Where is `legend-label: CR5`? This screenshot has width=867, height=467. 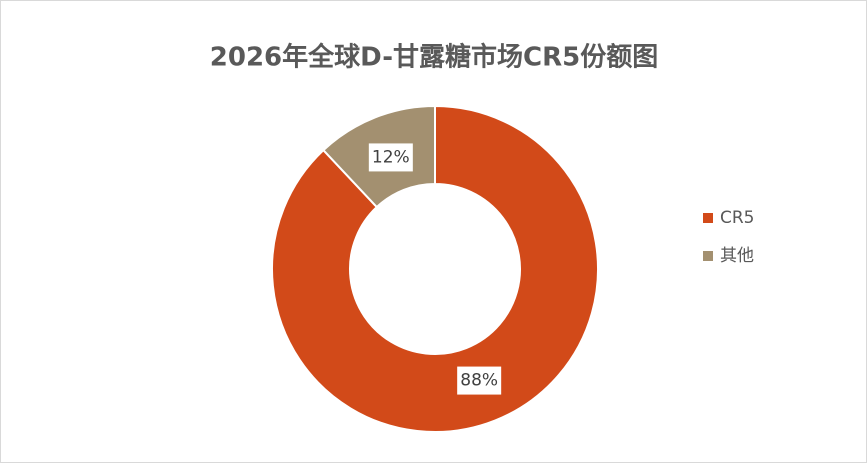
legend-label: CR5 is located at coordinates (737, 218).